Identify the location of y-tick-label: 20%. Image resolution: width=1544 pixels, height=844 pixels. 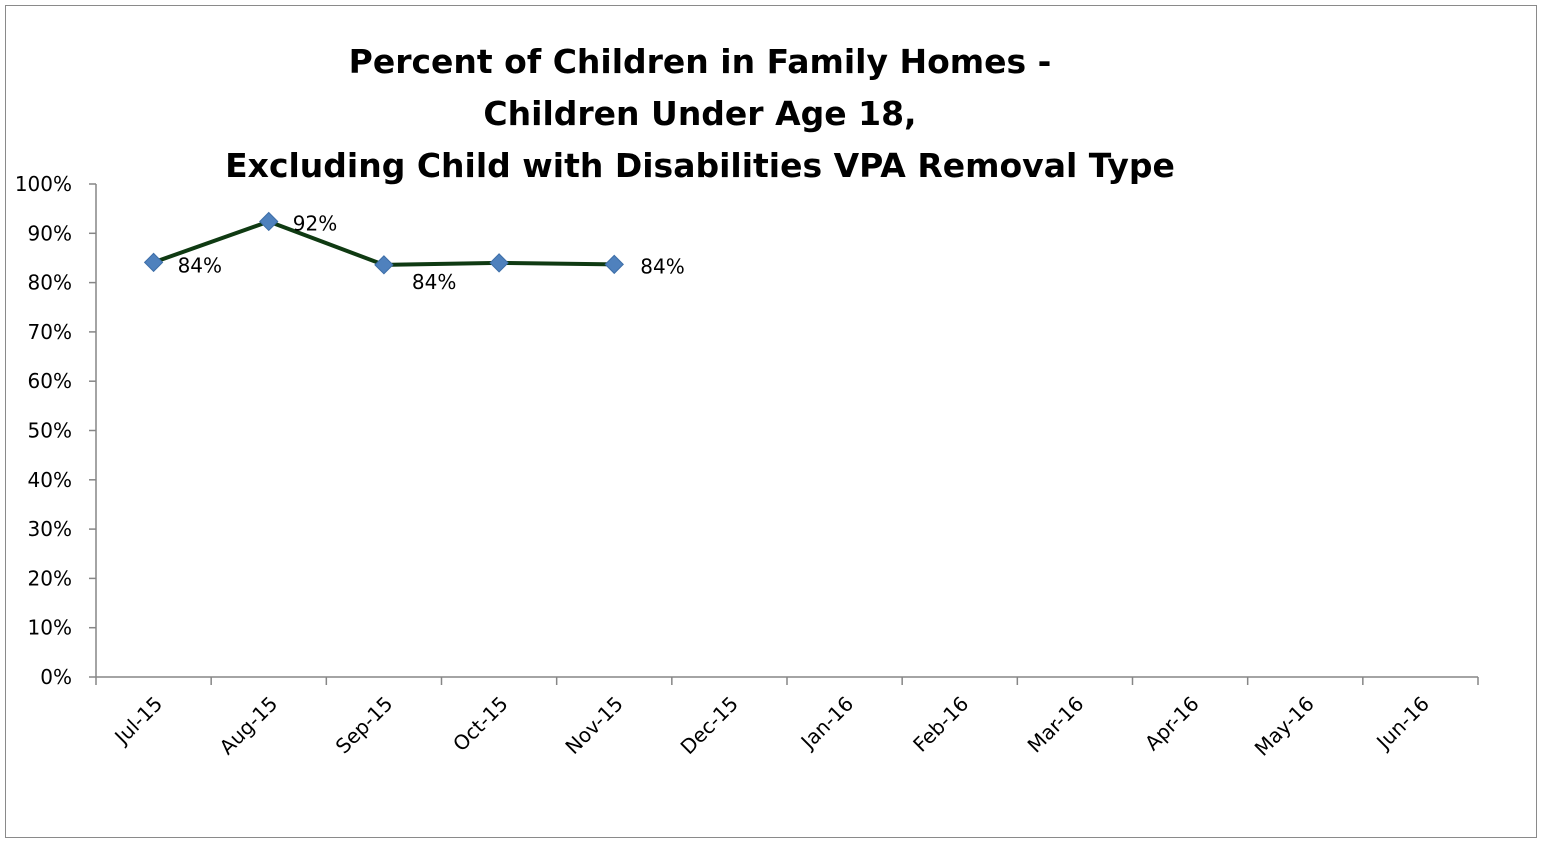
(50, 578).